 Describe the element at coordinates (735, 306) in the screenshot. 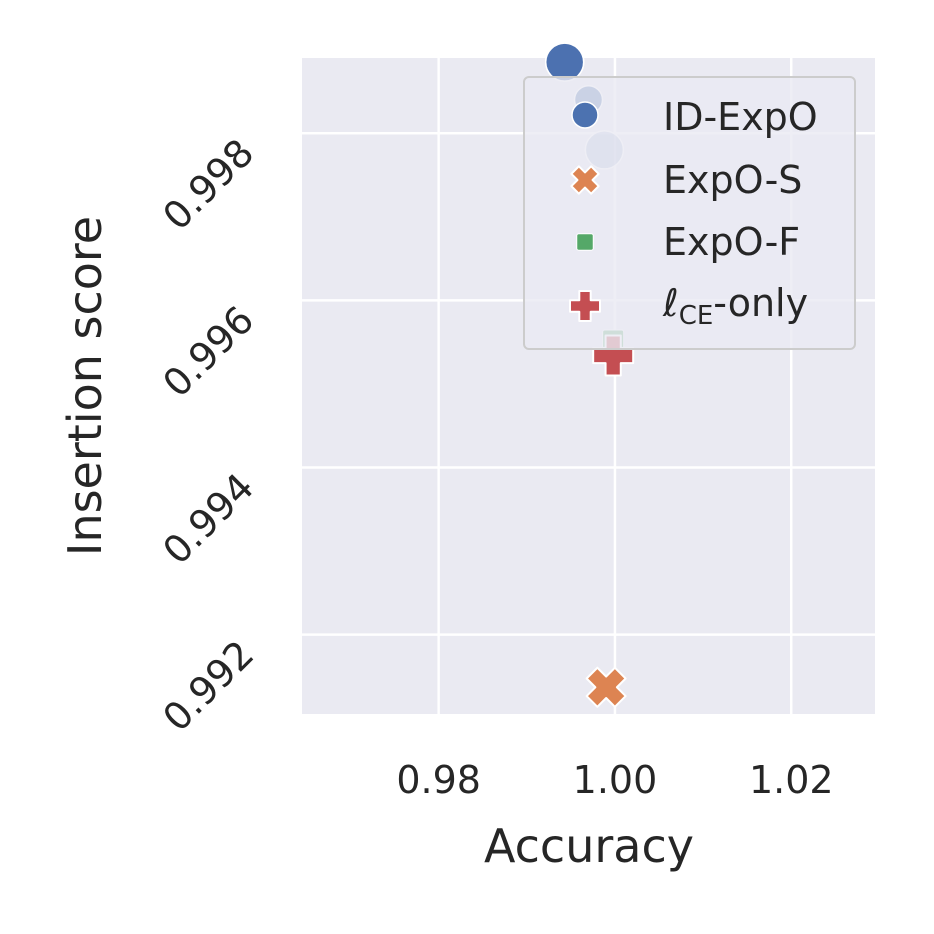

I see `legend-label-ce-only: ℓCE-only` at that location.